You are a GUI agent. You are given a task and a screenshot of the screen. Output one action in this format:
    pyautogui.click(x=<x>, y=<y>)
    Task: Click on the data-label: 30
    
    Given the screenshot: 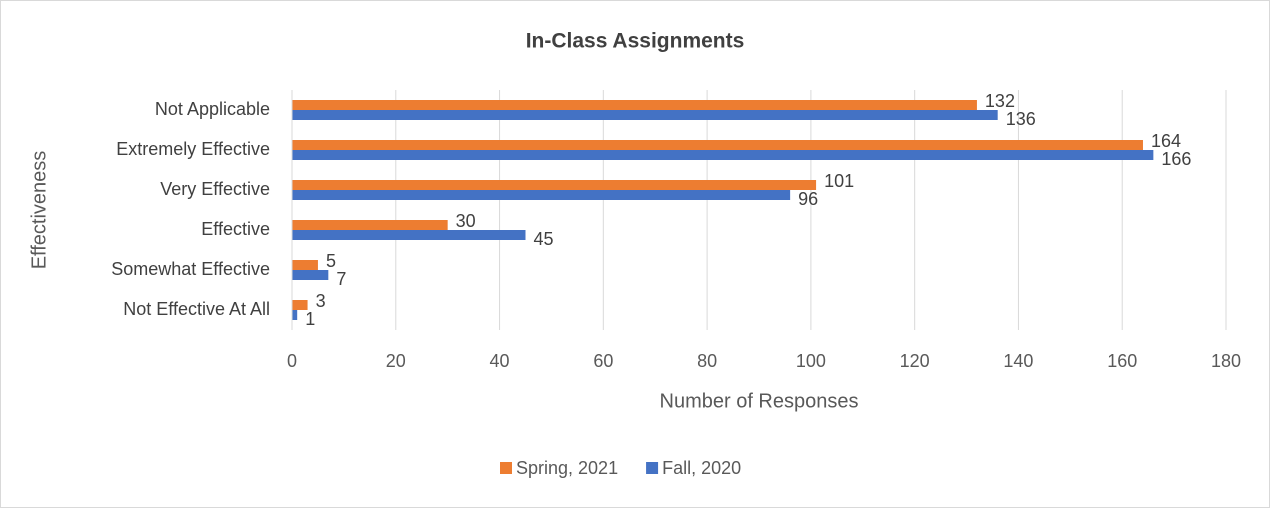 What is the action you would take?
    pyautogui.click(x=466, y=221)
    